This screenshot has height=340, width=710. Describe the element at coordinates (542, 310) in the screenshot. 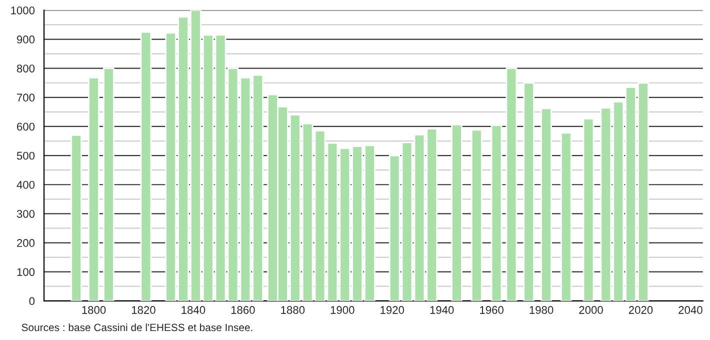

I see `x-tick-label: 1980` at that location.